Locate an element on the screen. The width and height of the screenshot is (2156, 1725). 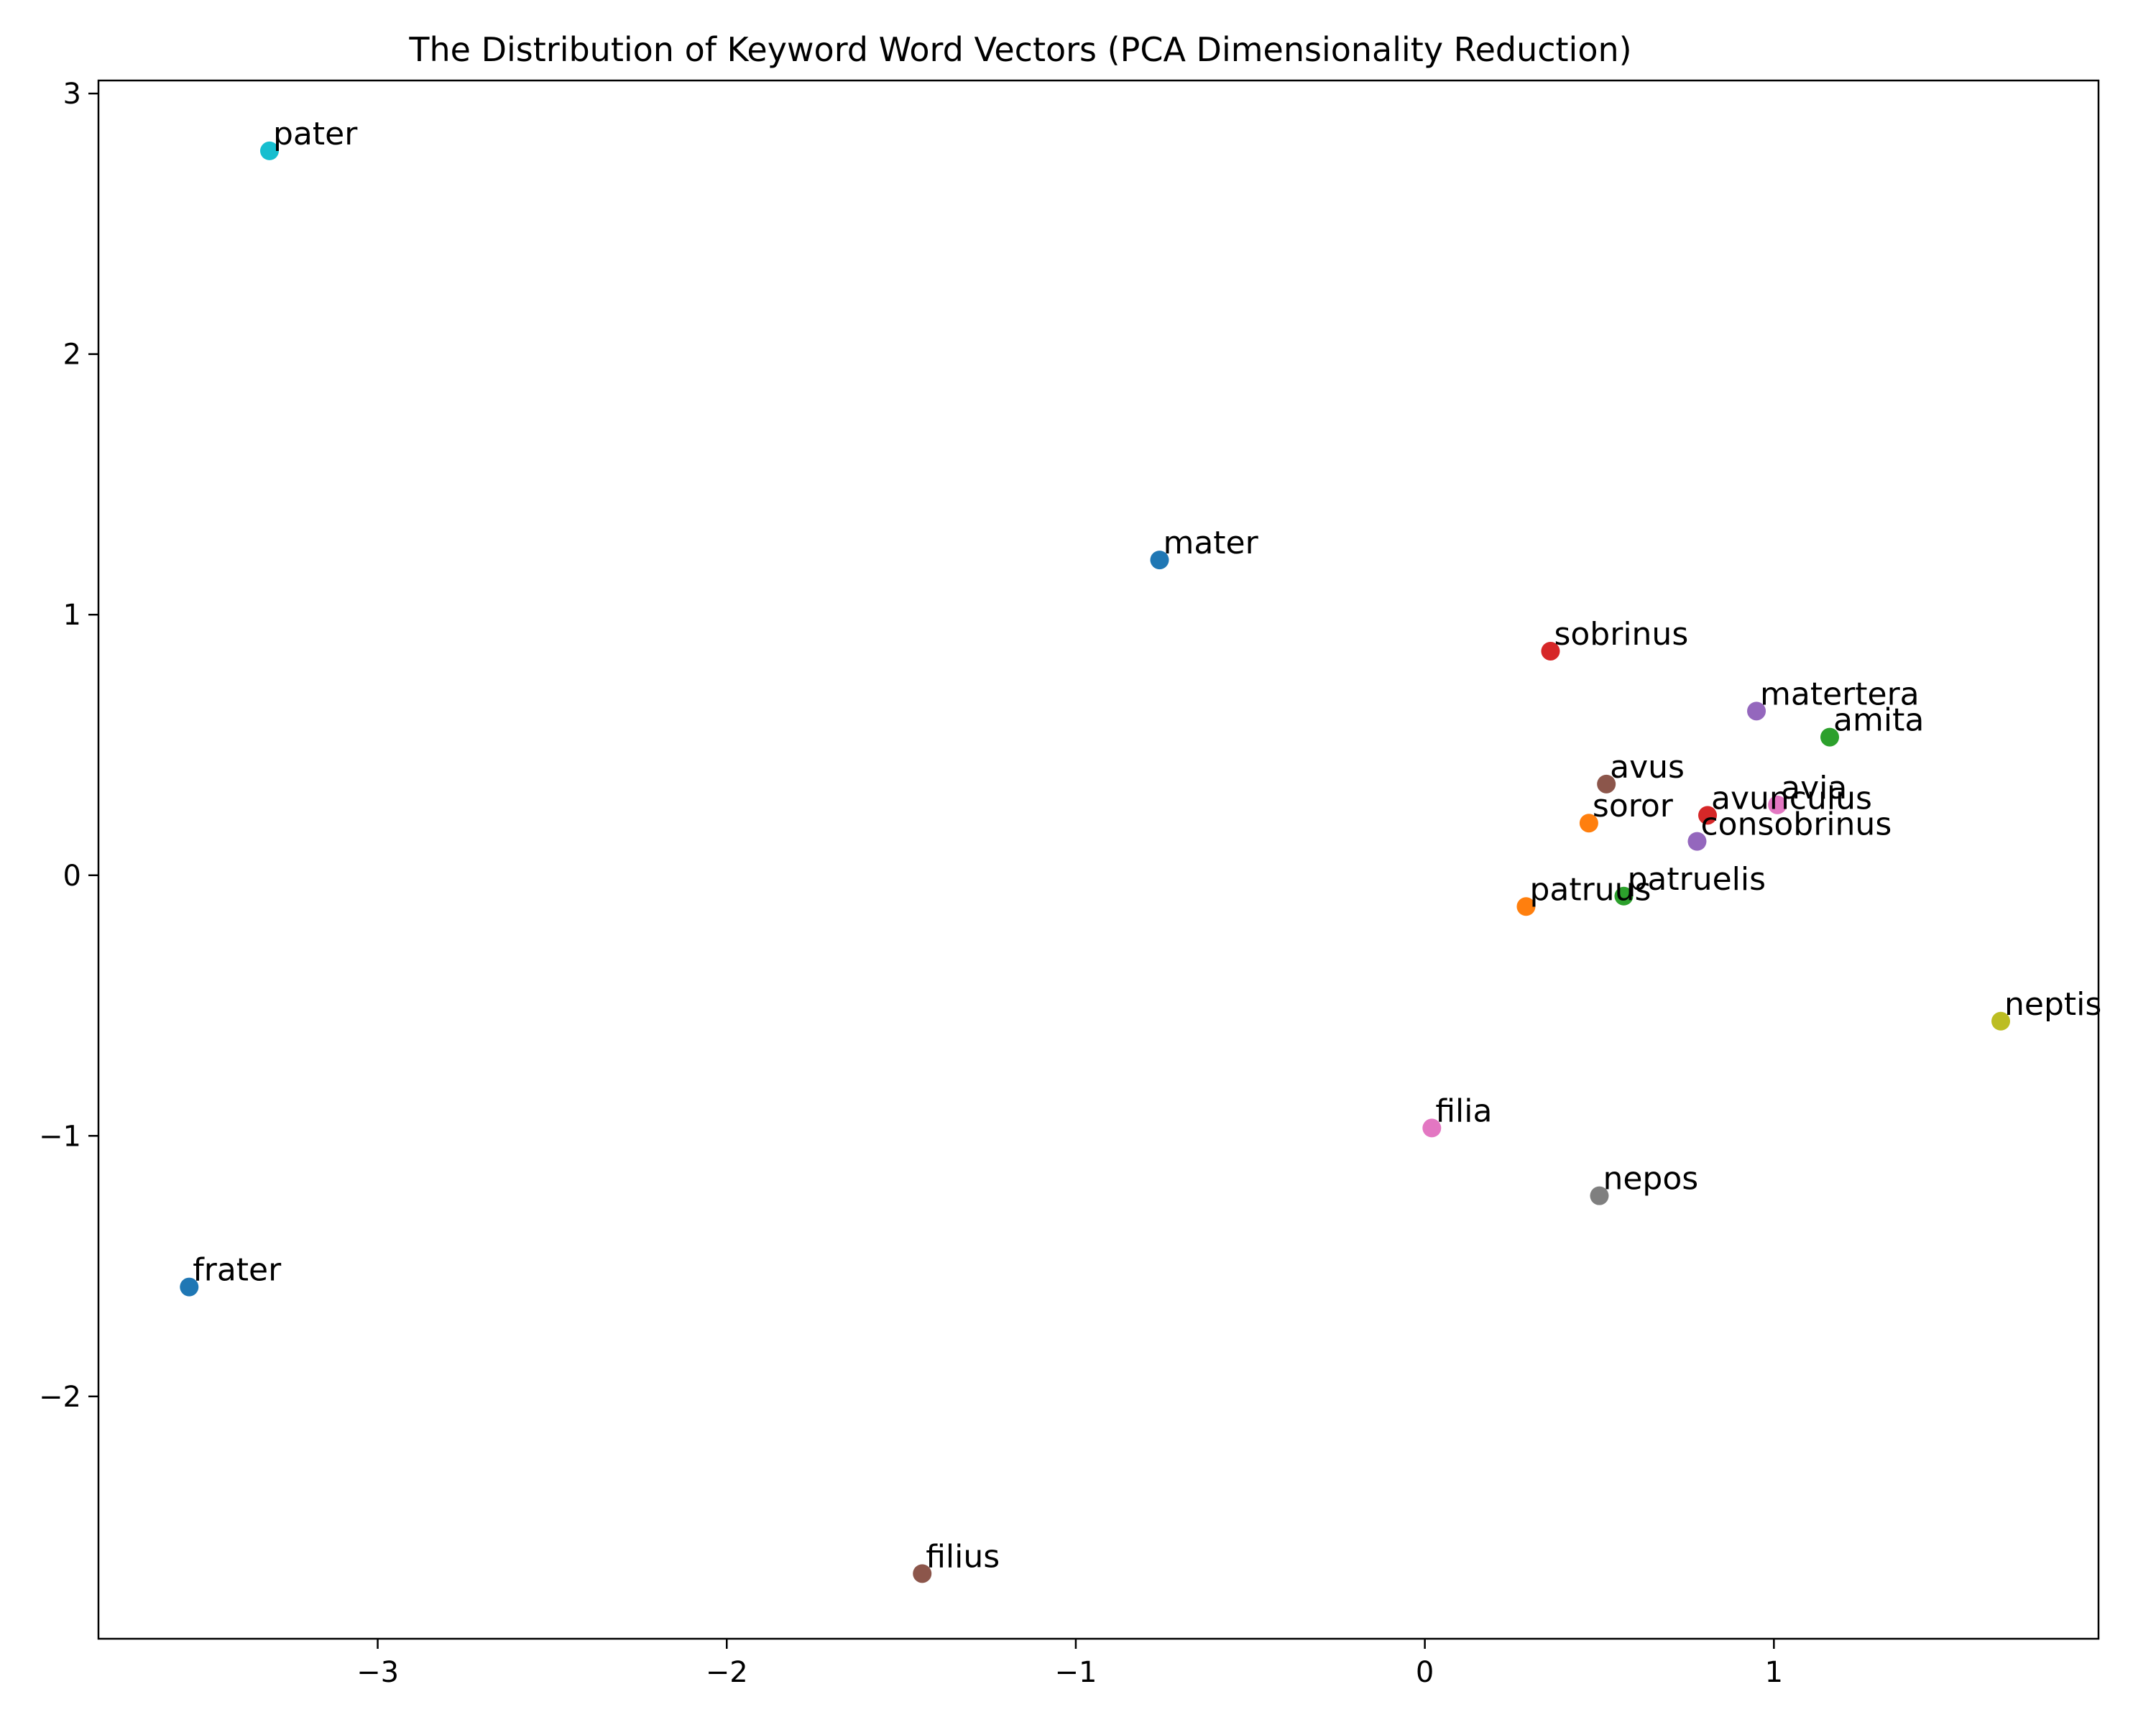
data-label-pater: pater is located at coordinates (316, 134).